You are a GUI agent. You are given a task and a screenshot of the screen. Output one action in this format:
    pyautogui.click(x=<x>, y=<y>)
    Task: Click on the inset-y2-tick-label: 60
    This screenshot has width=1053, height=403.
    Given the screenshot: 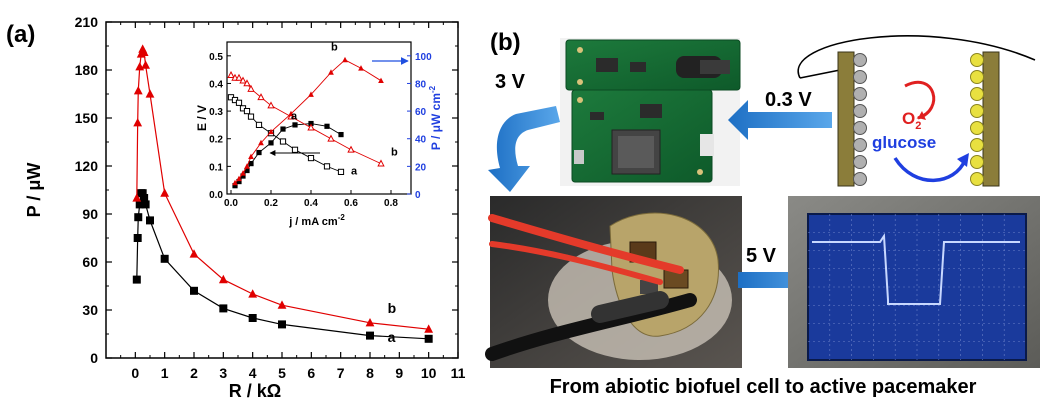 What is the action you would take?
    pyautogui.click(x=421, y=112)
    